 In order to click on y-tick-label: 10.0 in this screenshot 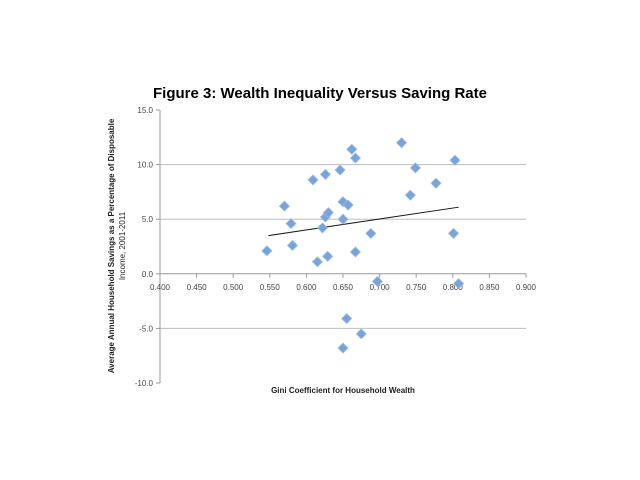, I will do `click(145, 165)`.